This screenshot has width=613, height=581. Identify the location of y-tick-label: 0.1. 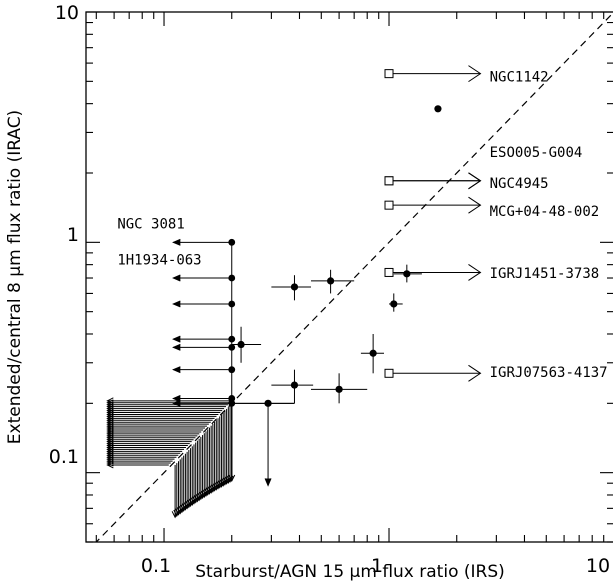
(64, 457).